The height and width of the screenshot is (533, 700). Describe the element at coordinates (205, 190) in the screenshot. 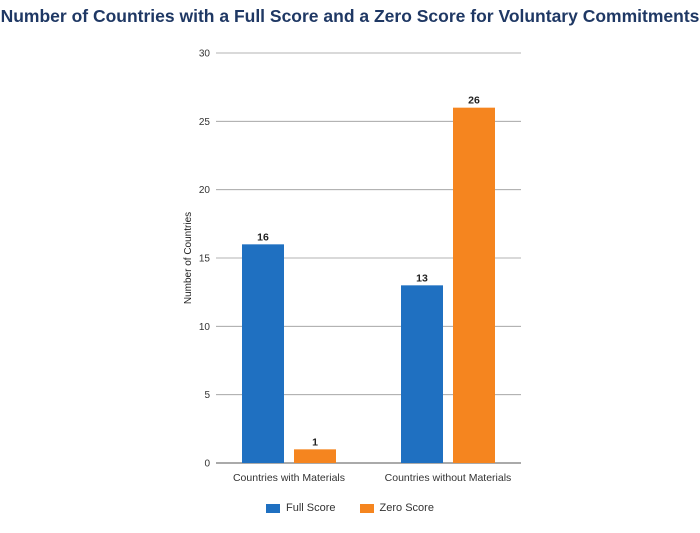

I see `y-tick-label: 20` at that location.